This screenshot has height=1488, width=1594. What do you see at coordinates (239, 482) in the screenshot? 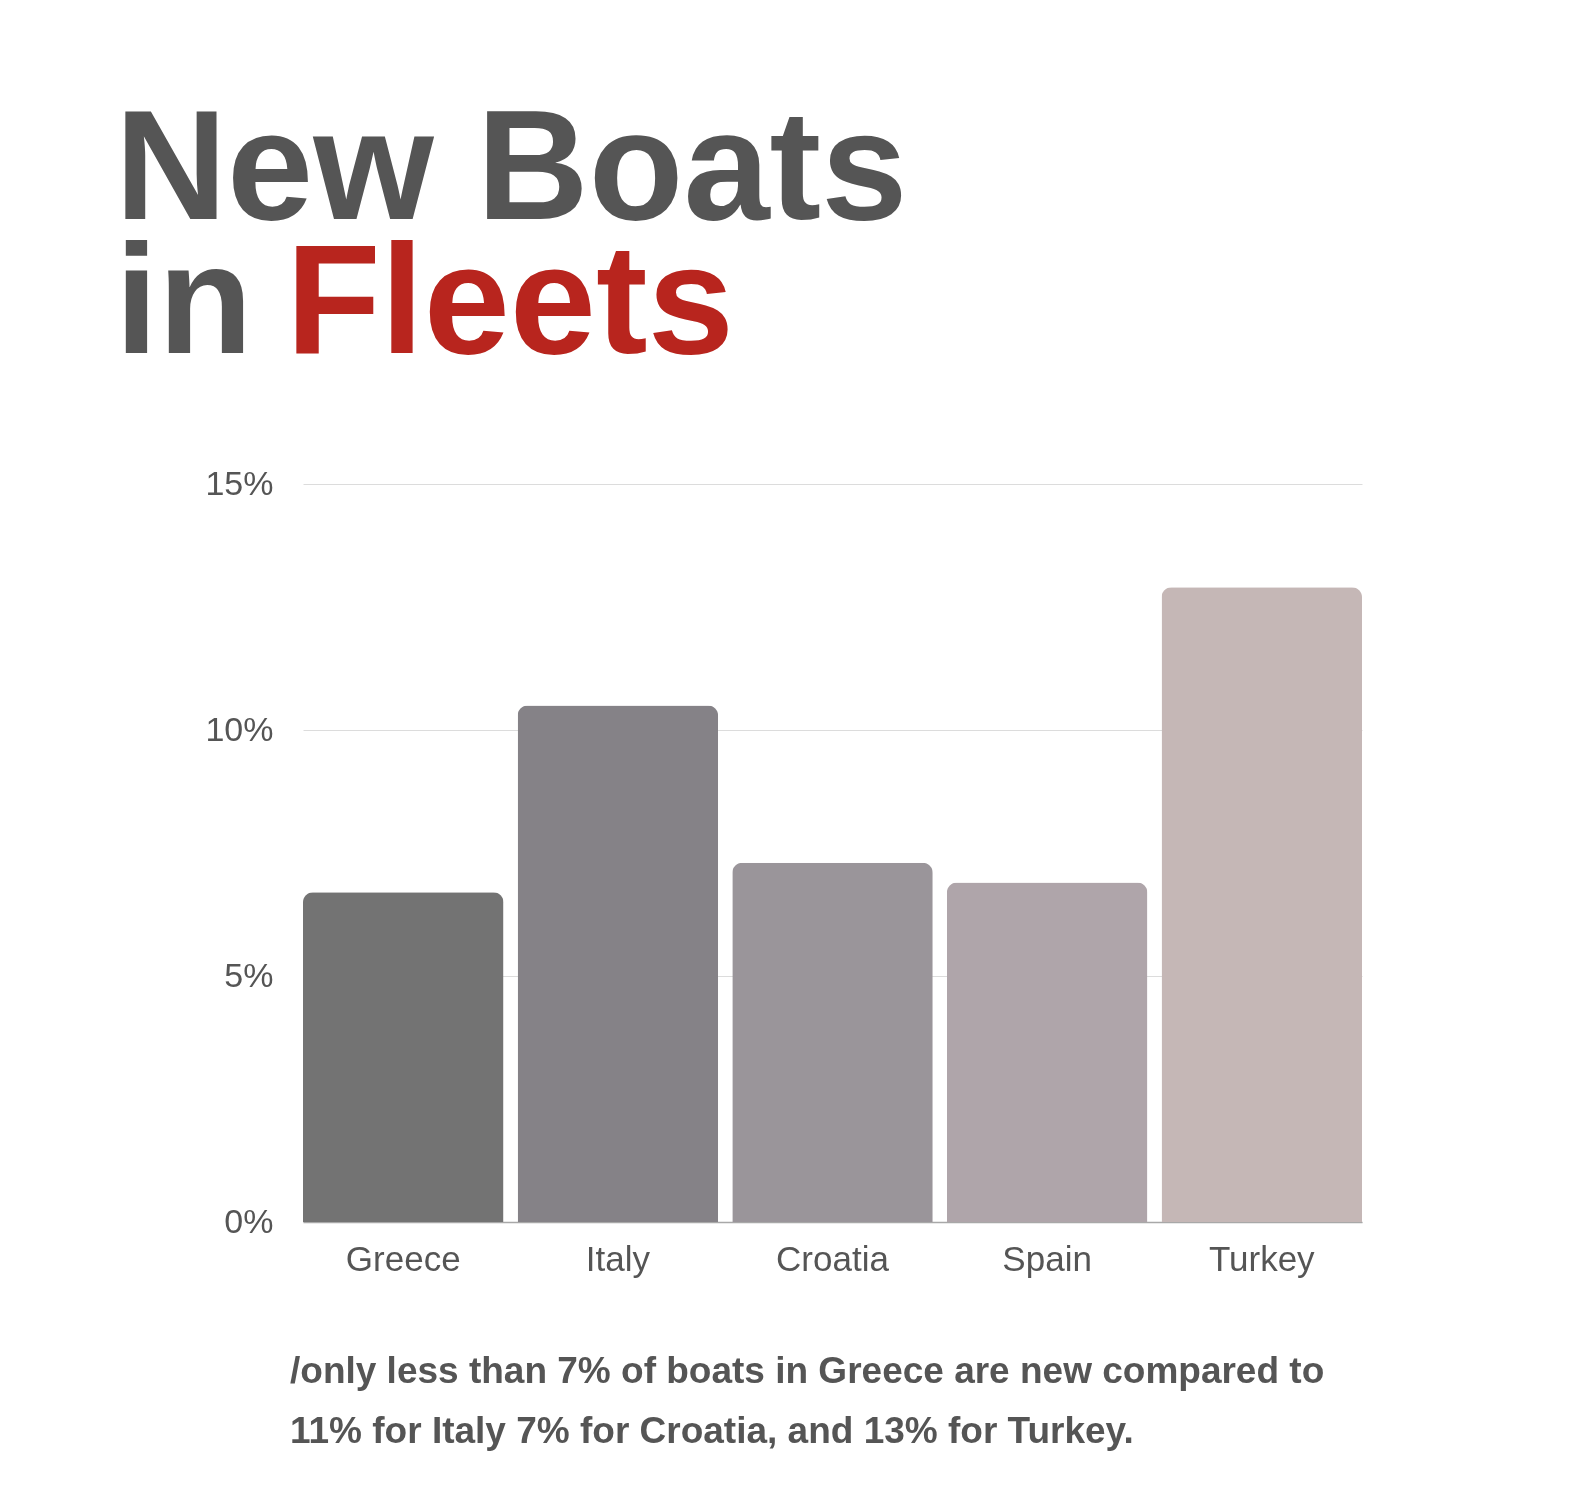
I see `y-tick-label: 15%` at bounding box center [239, 482].